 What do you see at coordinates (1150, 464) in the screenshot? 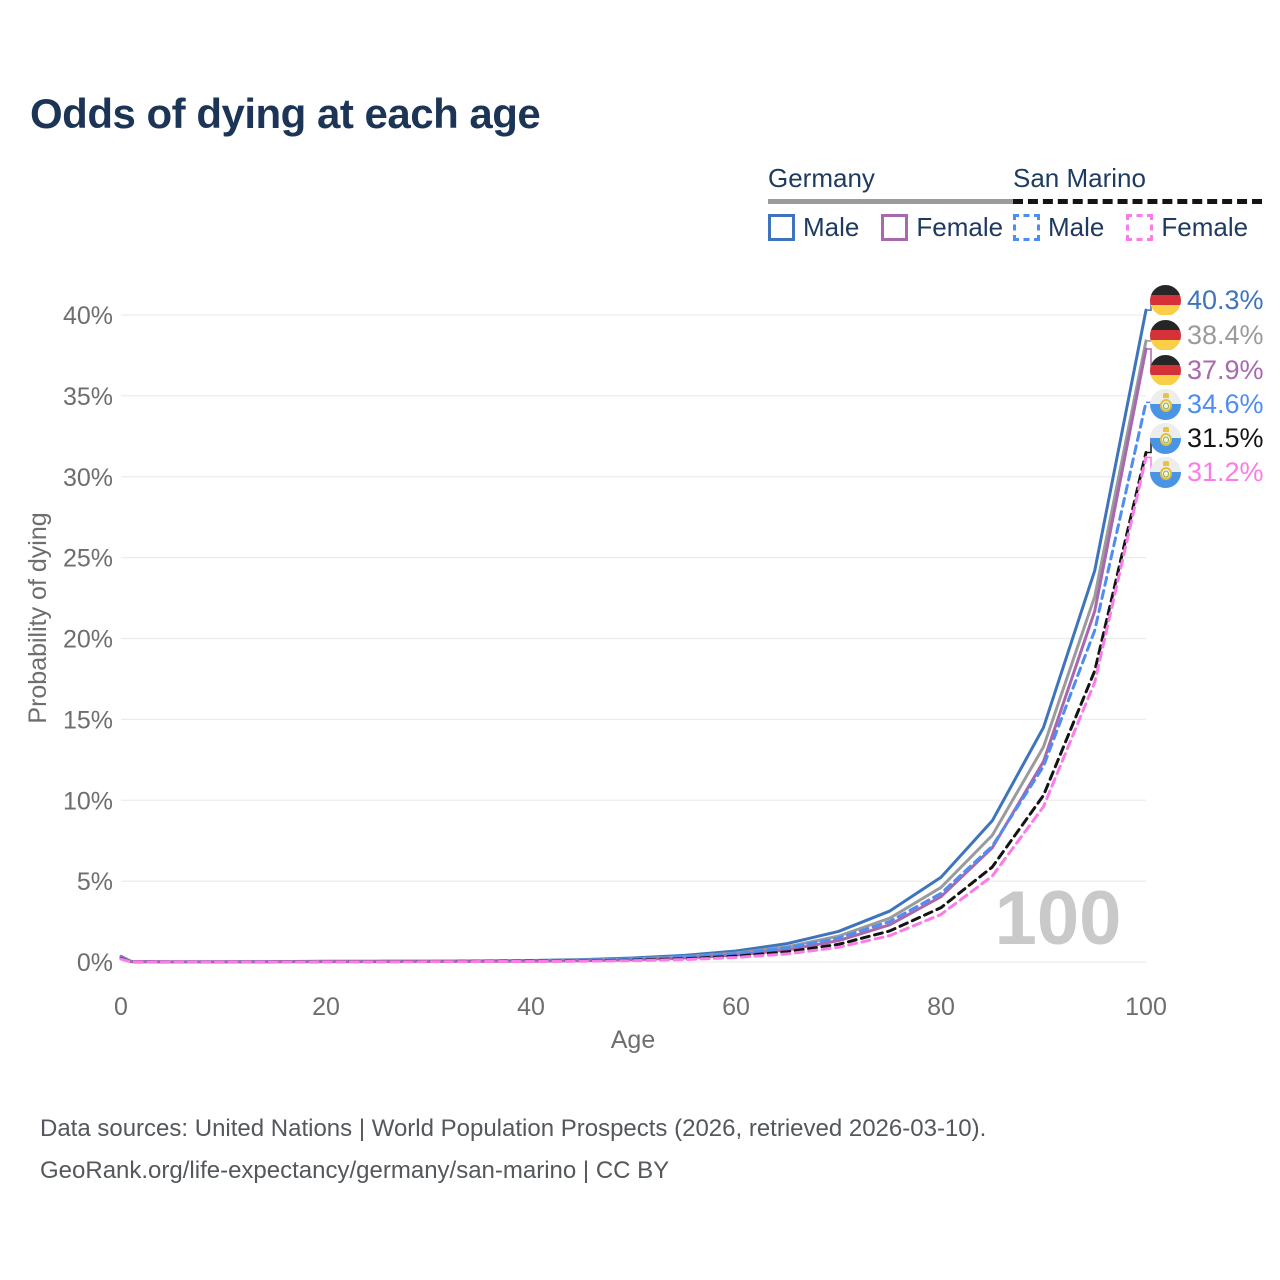
I see `leader-line-san-marino-female` at bounding box center [1150, 464].